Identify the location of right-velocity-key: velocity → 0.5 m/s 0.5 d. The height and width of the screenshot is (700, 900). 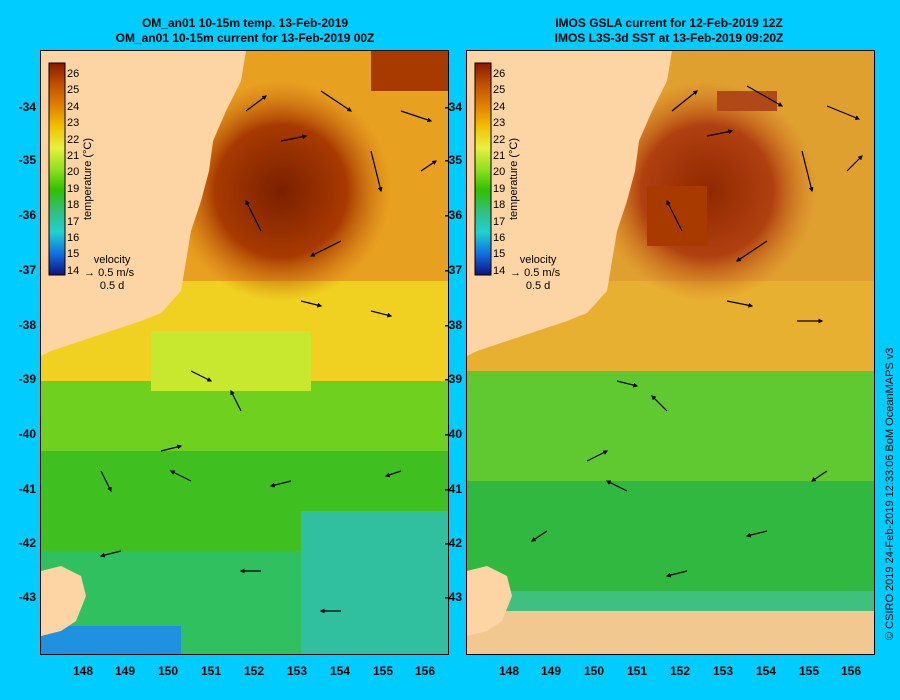
(535, 273).